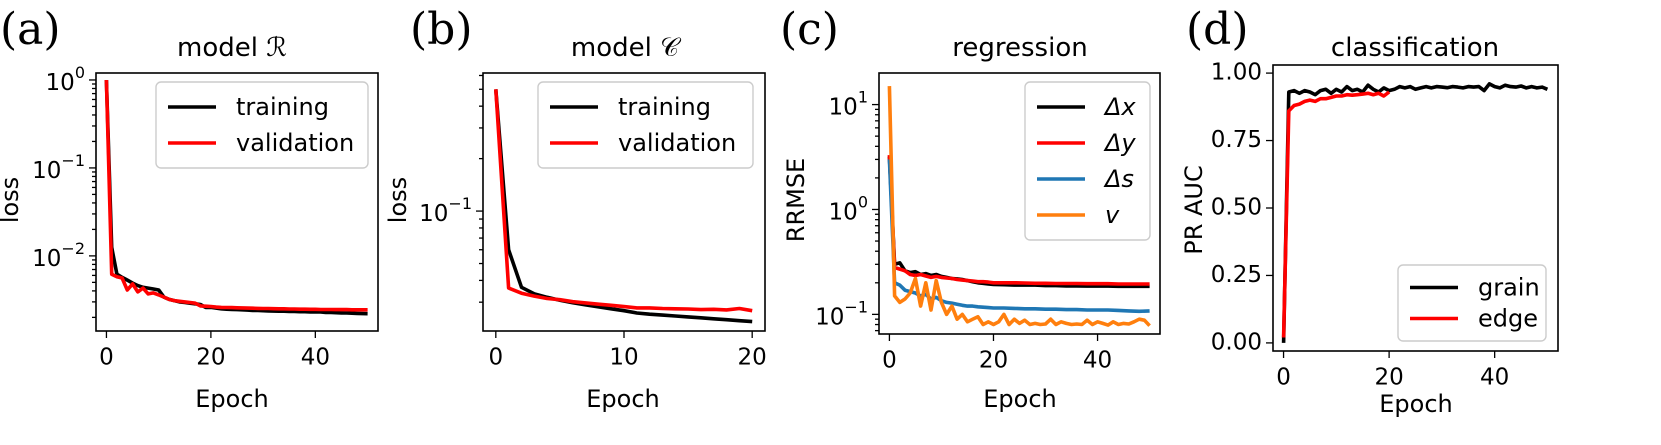 This screenshot has width=1661, height=445. What do you see at coordinates (796, 200) in the screenshot?
I see `y-axis-label: RRMSE` at bounding box center [796, 200].